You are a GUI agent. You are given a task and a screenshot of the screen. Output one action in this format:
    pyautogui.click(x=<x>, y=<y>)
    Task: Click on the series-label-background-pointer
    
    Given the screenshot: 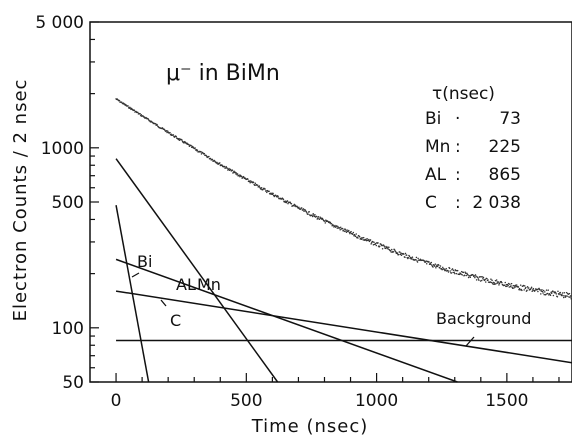 What is the action you would take?
    pyautogui.click(x=470, y=341)
    